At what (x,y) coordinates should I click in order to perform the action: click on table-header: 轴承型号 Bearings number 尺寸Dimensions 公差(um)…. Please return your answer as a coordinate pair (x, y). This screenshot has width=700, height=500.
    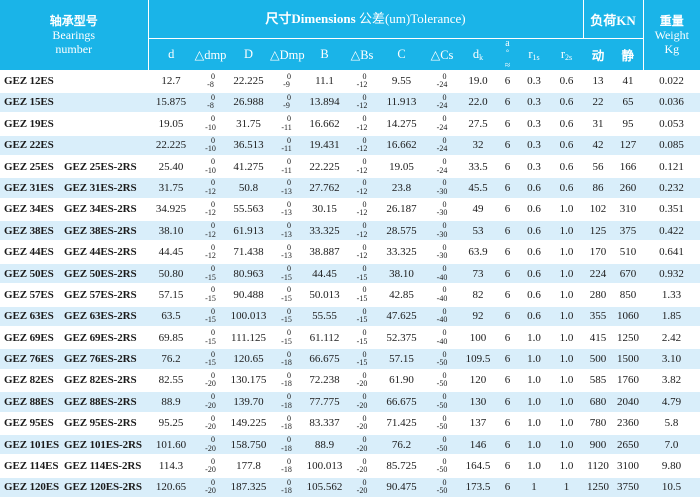
    Looking at the image, I should click on (350, 35).